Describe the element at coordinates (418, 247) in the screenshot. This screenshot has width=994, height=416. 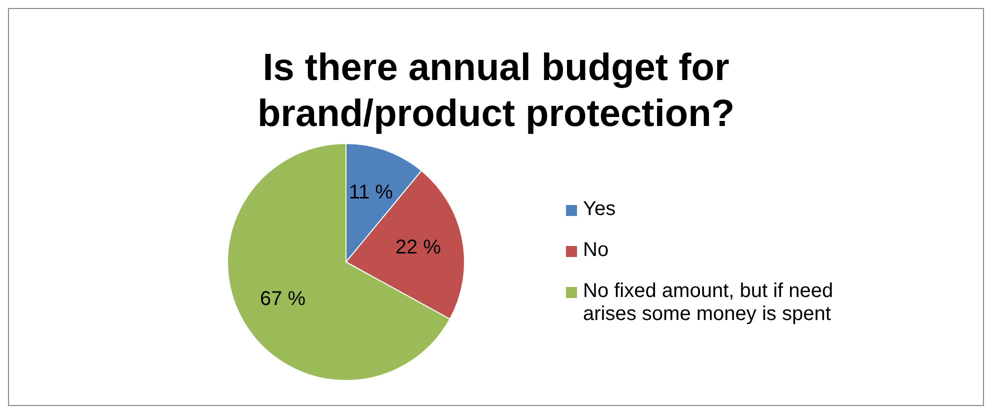
I see `data-label: 22 %` at that location.